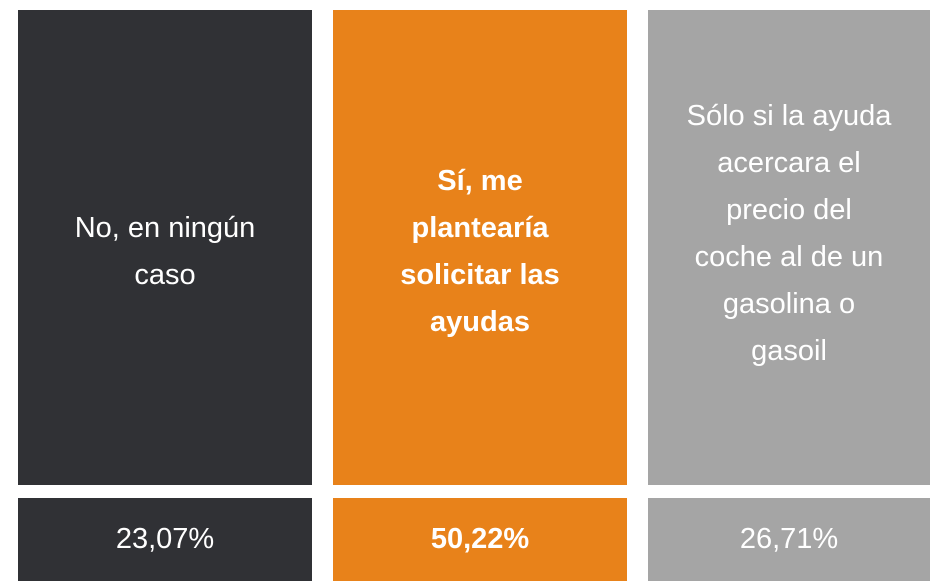  What do you see at coordinates (789, 350) in the screenshot?
I see `option-label-line: gasoil` at bounding box center [789, 350].